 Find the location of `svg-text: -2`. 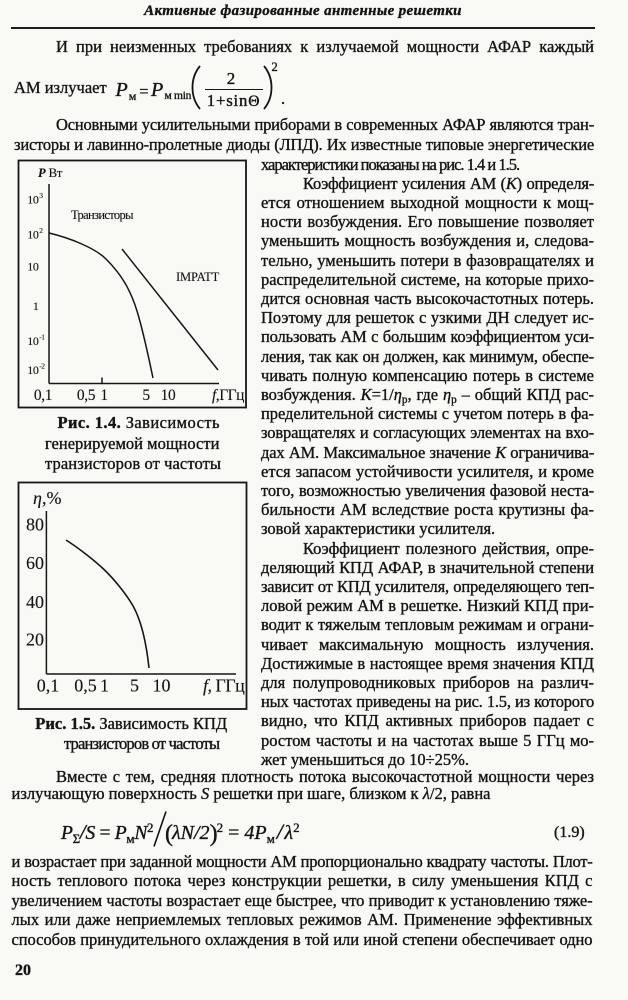

svg-text: -2 is located at coordinates (42, 366).